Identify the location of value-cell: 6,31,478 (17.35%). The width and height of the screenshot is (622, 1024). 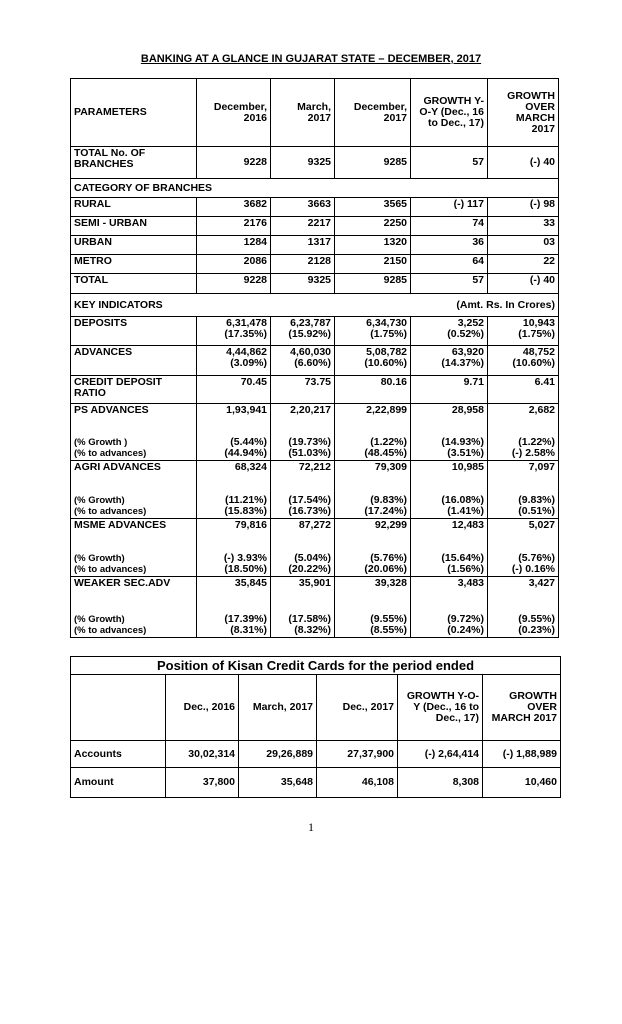
(233, 331).